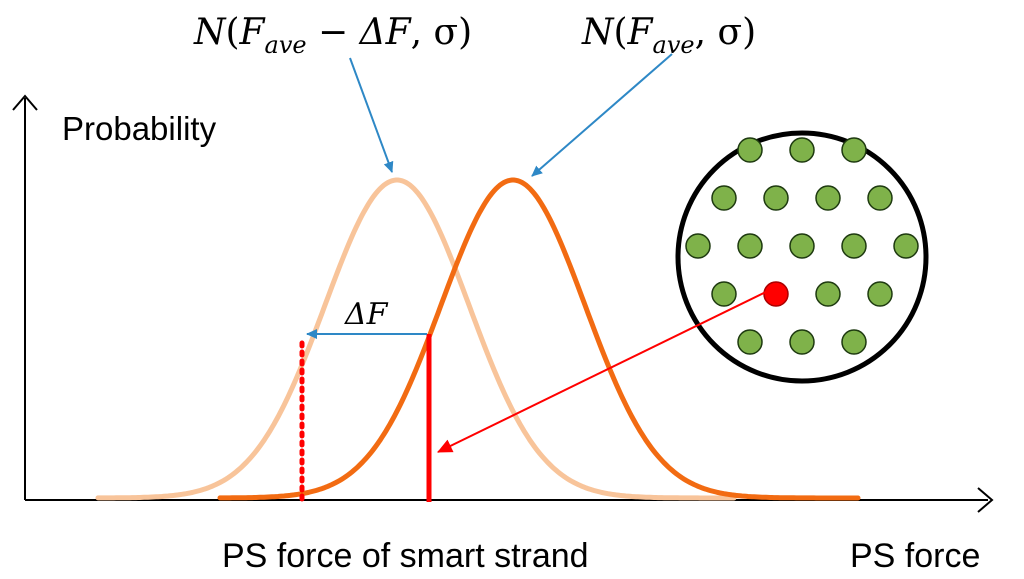 This screenshot has width=1024, height=579. What do you see at coordinates (668, 35) in the screenshot?
I see `base-distribution-label: N(Fave, σ)` at bounding box center [668, 35].